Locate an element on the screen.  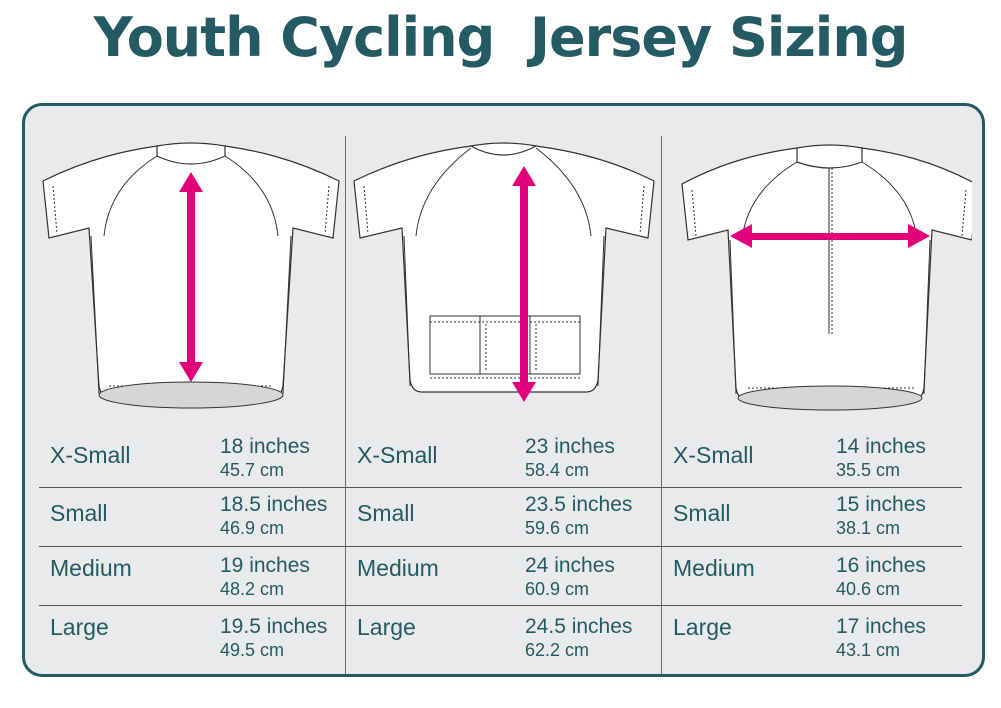
table-row: X-Small 23 inches 58.4 cm is located at coordinates (503, 459).